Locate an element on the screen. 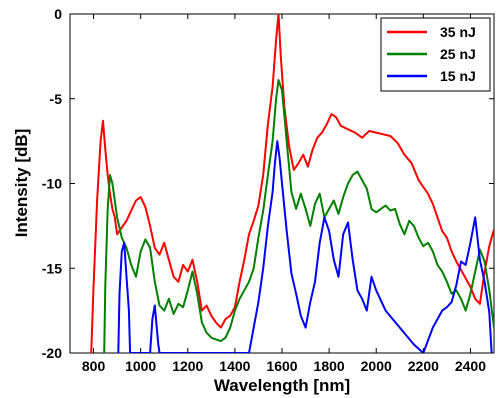  x-tick-label: 2200 is located at coordinates (423, 366).